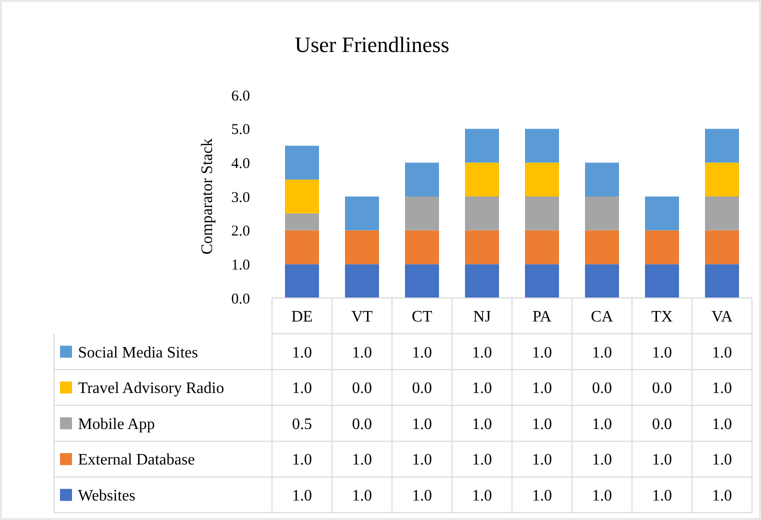 The width and height of the screenshot is (761, 520). What do you see at coordinates (136, 460) in the screenshot?
I see `legend-label: External Database` at bounding box center [136, 460].